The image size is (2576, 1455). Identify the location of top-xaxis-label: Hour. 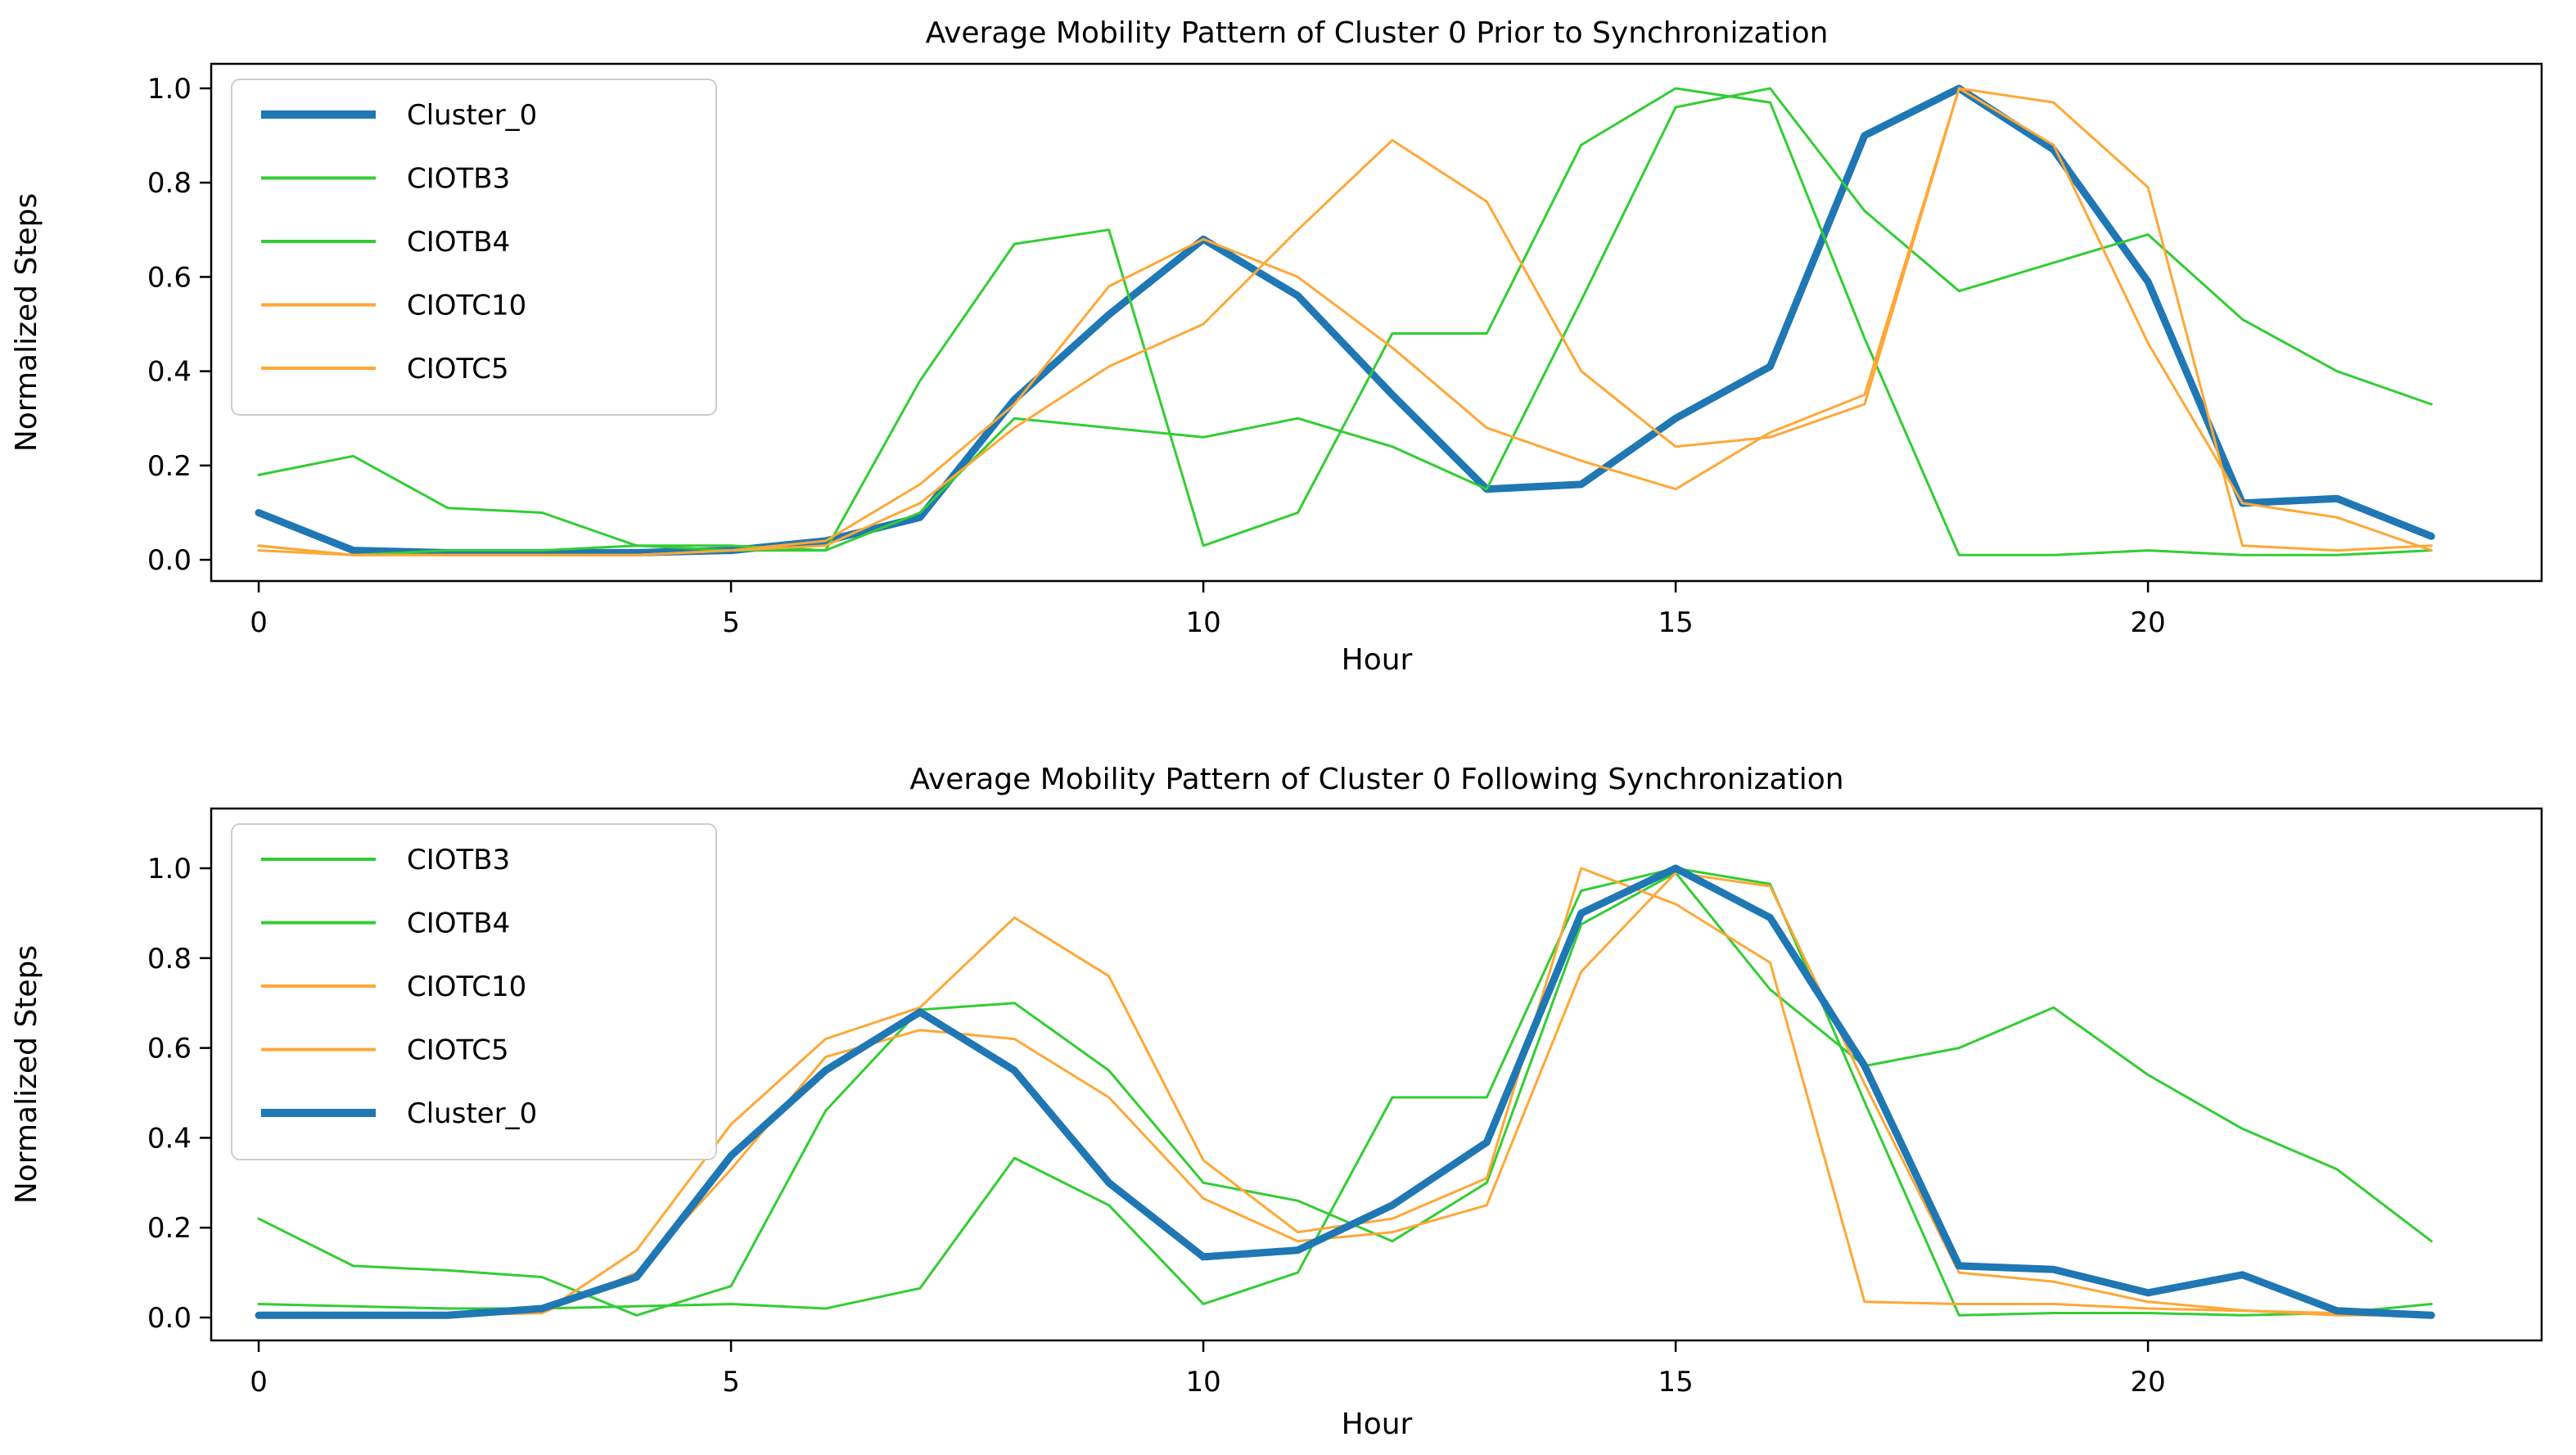
(1377, 660).